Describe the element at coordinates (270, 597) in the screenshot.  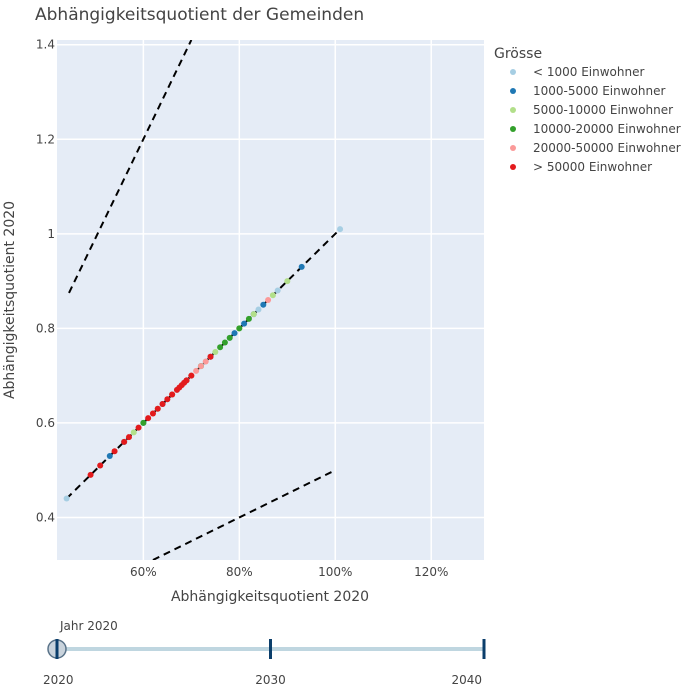
I see `x-axis-title: Abhängigkeitsquotient 2020` at that location.